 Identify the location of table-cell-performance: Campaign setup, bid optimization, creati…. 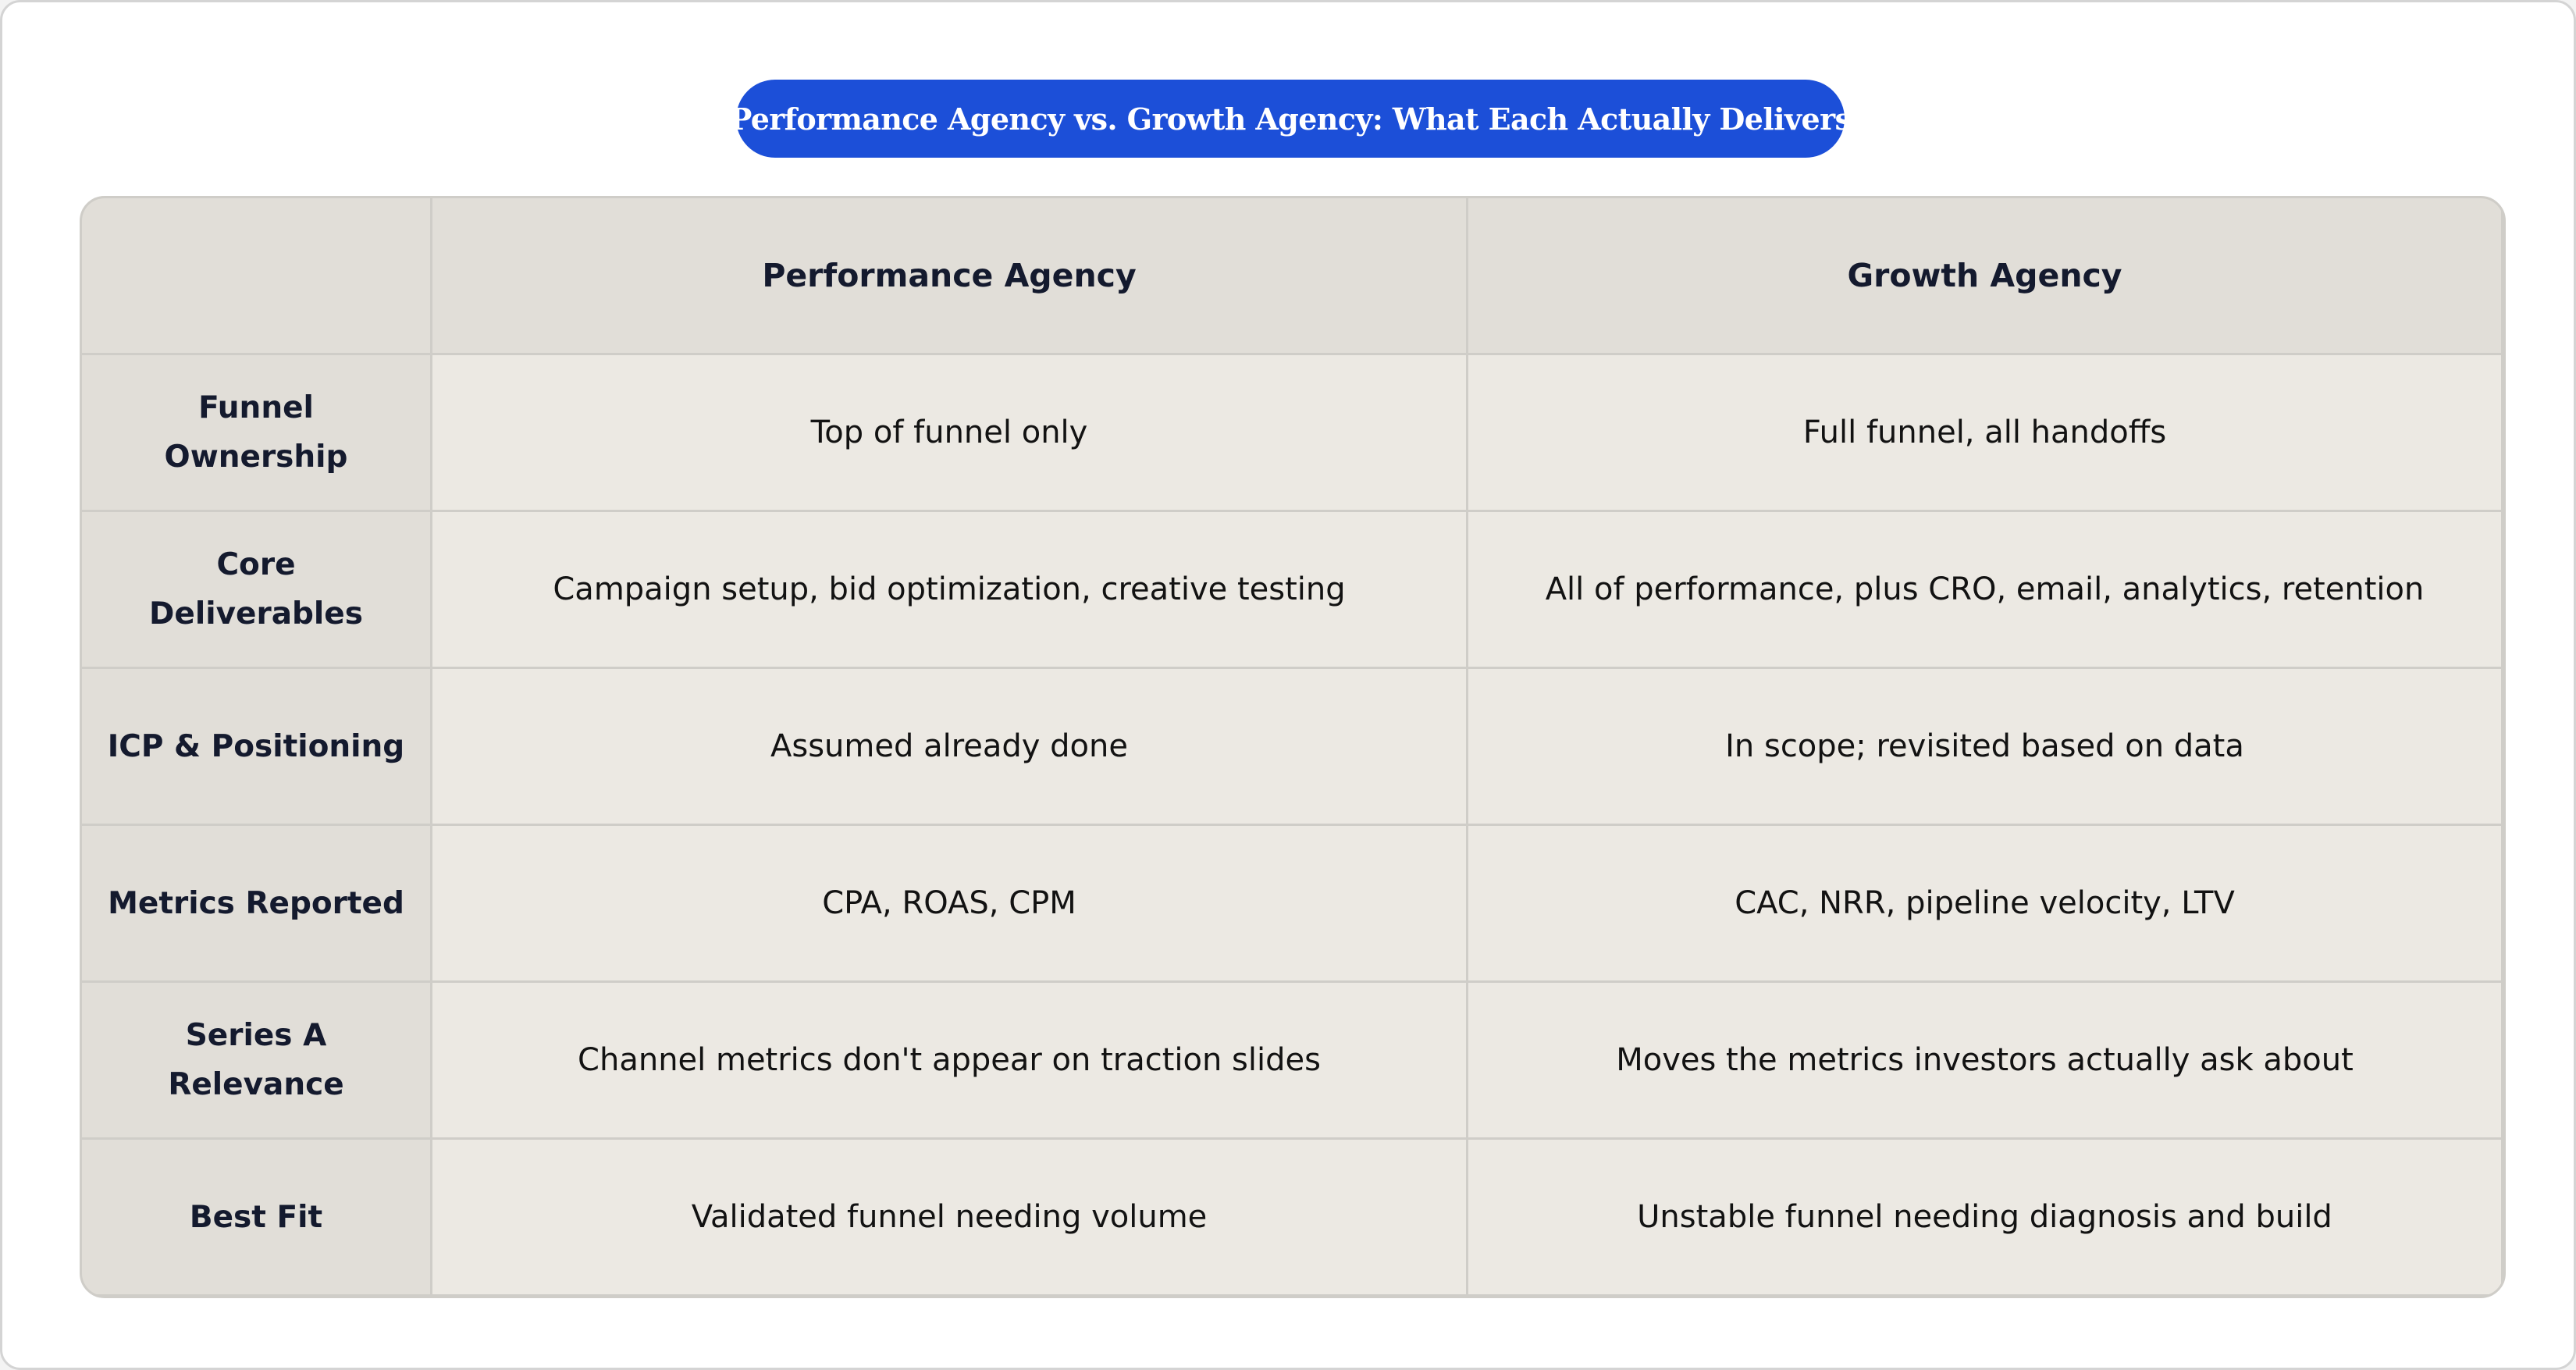
(948, 588).